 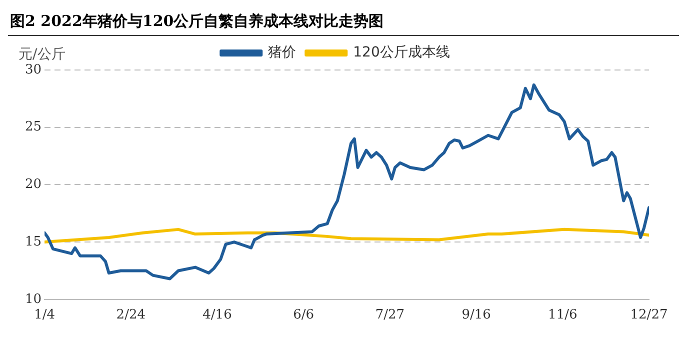 I want to click on y-tick-label: 10, so click(x=33, y=299).